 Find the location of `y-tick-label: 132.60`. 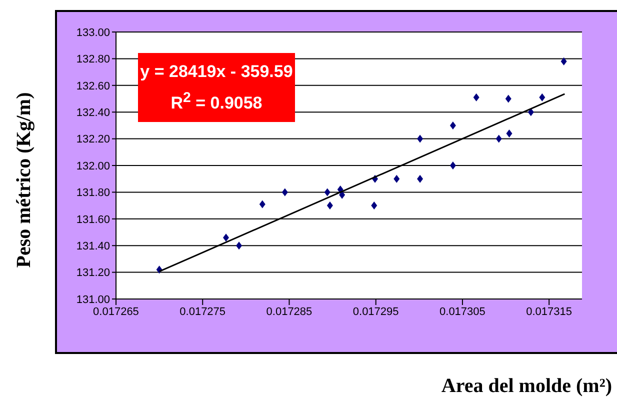

y-tick-label: 132.60 is located at coordinates (93, 86).